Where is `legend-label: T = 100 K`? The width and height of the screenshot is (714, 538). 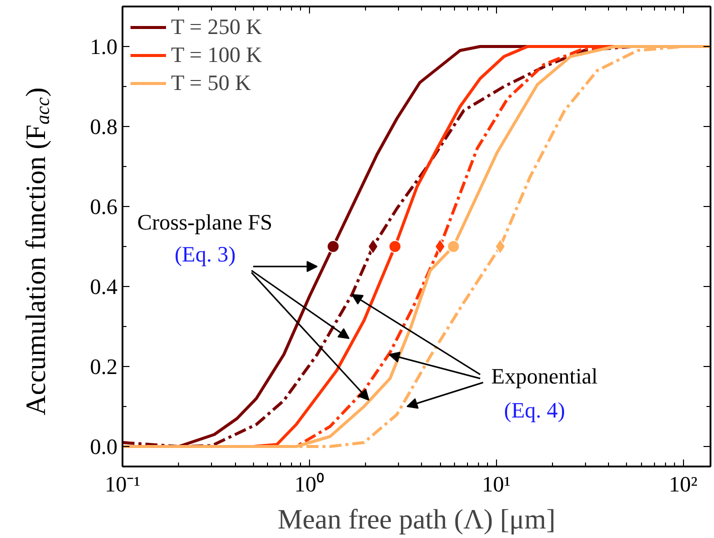
legend-label: T = 100 K is located at coordinates (216, 55).